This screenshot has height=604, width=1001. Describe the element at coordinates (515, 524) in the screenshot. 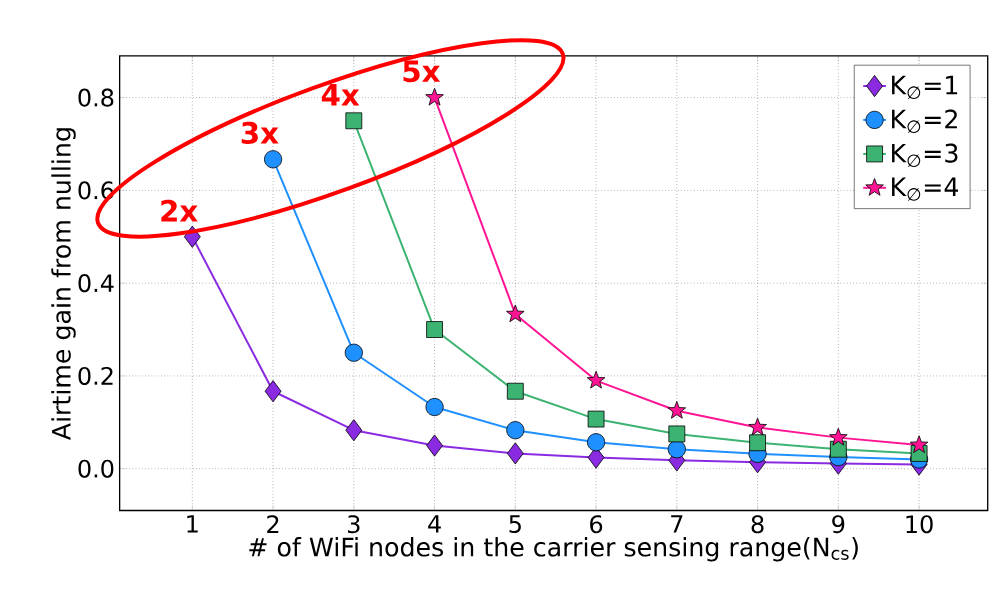

I see `x-tick-label: 5` at that location.